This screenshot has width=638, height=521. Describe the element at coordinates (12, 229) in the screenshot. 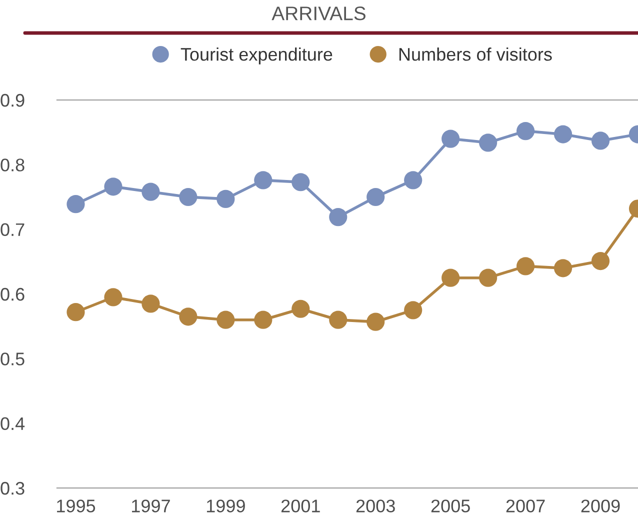

I see `y-tick-label: 0.7` at that location.